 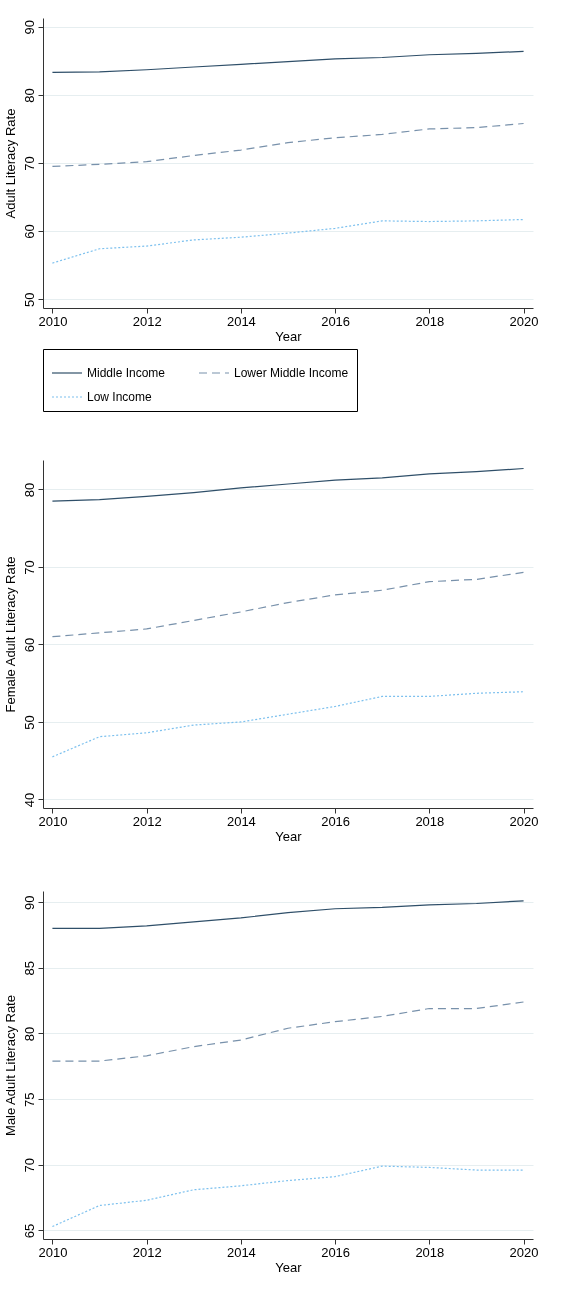 What do you see at coordinates (10, 163) in the screenshot?
I see `y-axis-title: Adult Literacy Rate` at bounding box center [10, 163].